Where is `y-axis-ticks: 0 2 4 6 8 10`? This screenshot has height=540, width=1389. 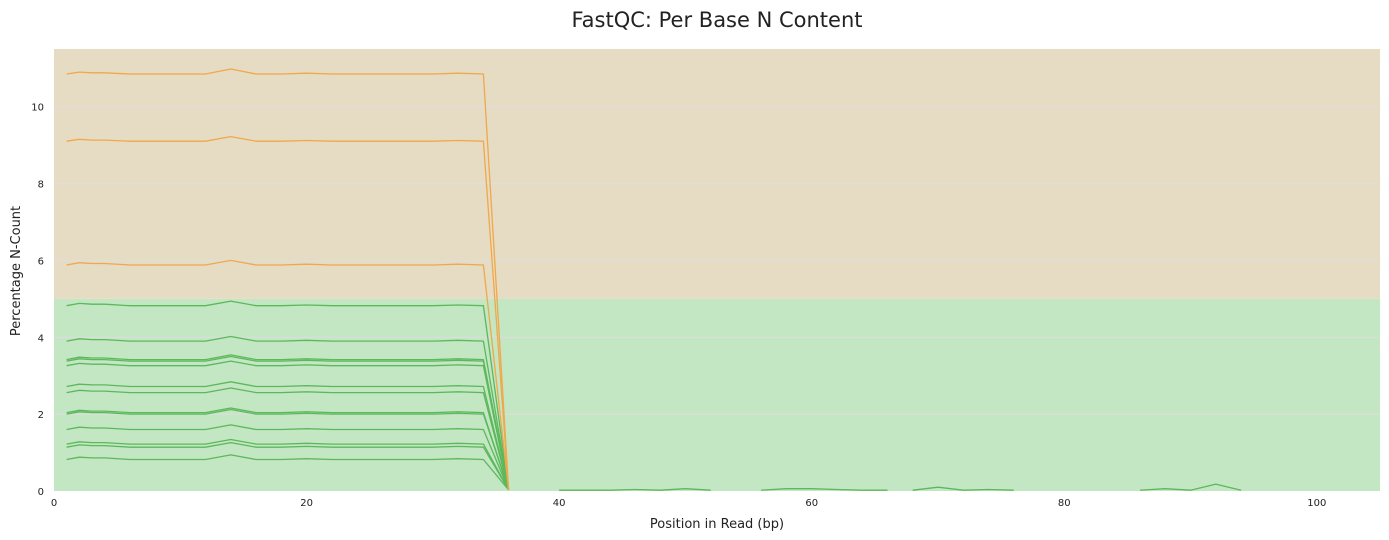 y-axis-ticks: 0 2 4 6 8 10 is located at coordinates (37, 300).